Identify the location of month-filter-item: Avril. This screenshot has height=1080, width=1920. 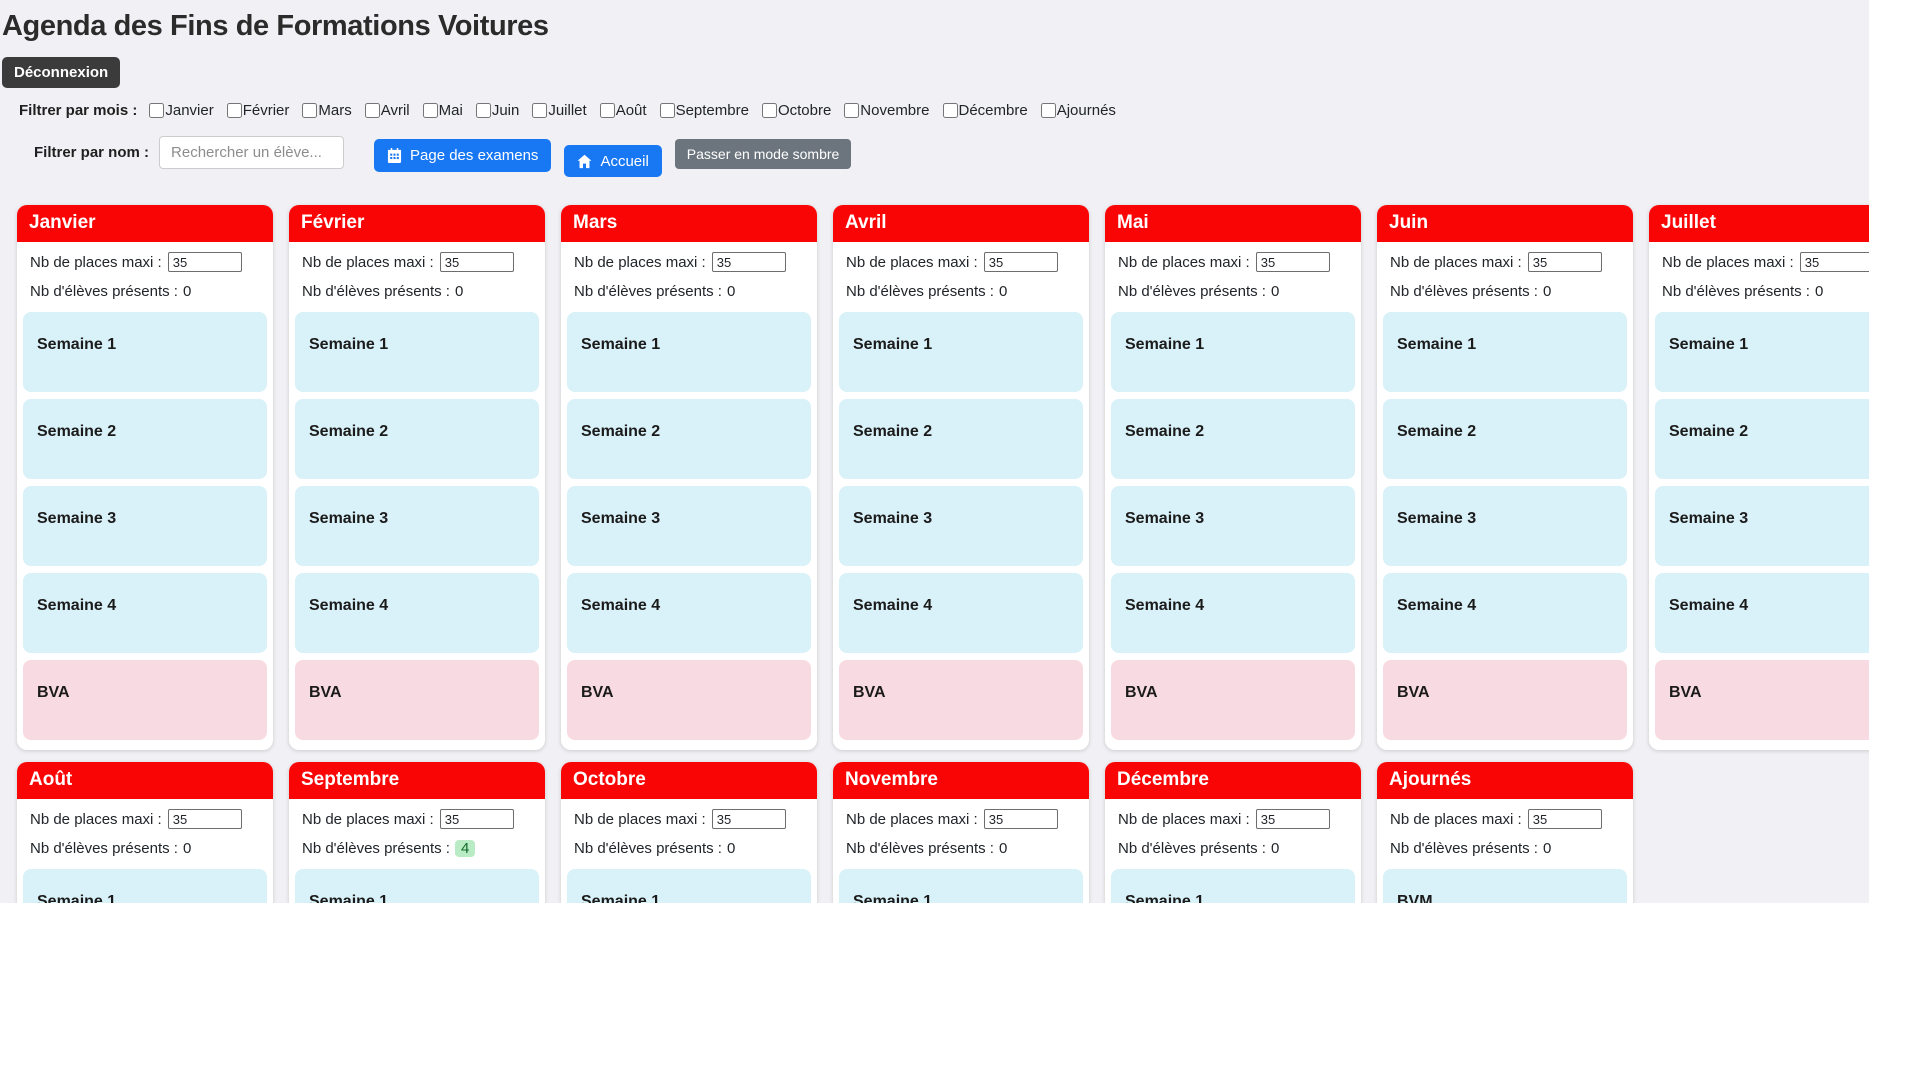
(387, 110).